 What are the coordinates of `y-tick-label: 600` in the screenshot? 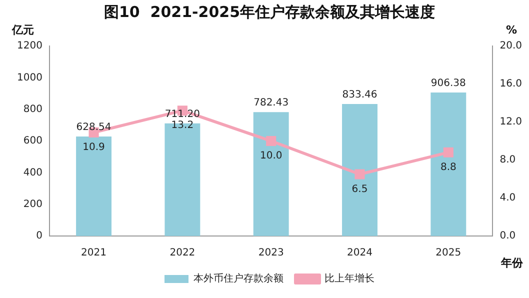 It's located at (32, 141).